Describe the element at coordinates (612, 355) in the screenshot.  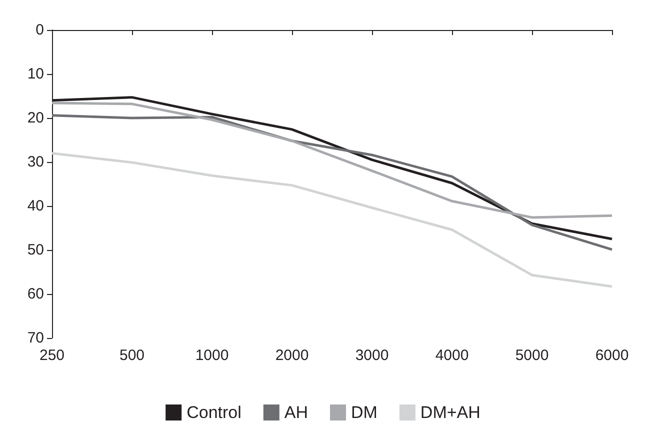
I see `x-tick-label: 6000` at that location.